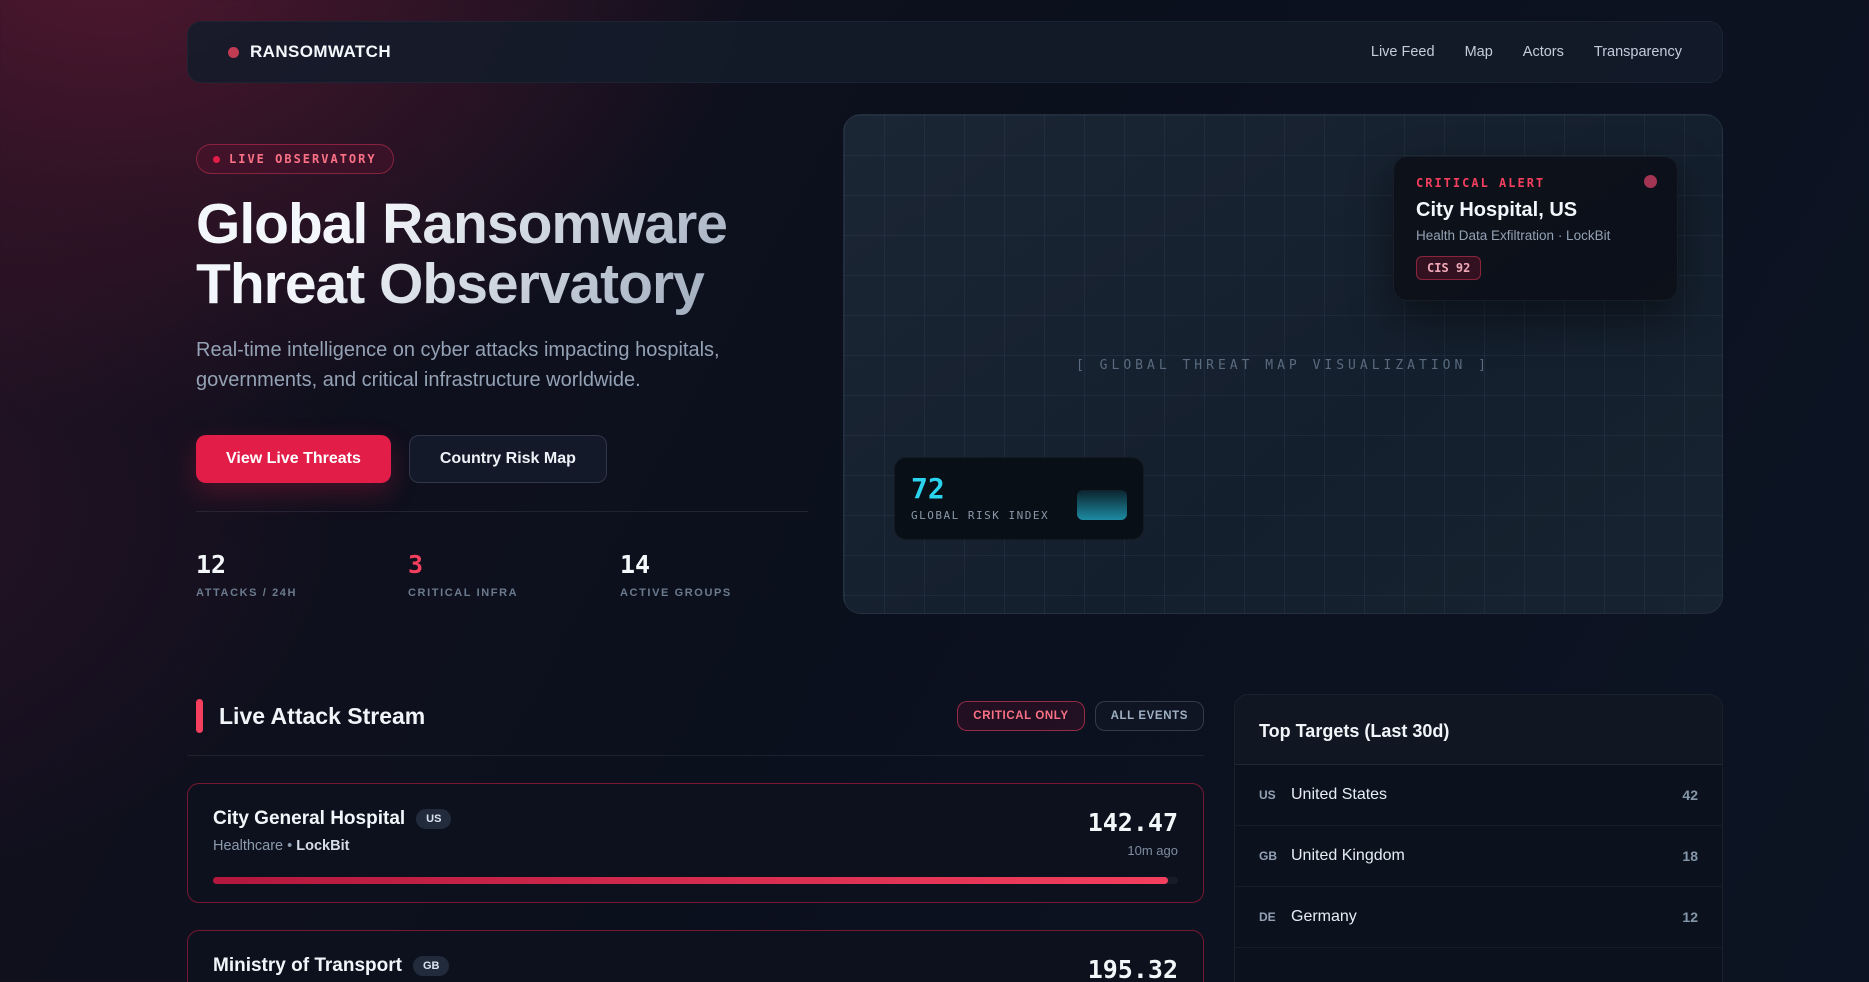 The width and height of the screenshot is (1869, 982). I want to click on stat-active-groups: 14 ACTIVE GROUPS, so click(726, 574).